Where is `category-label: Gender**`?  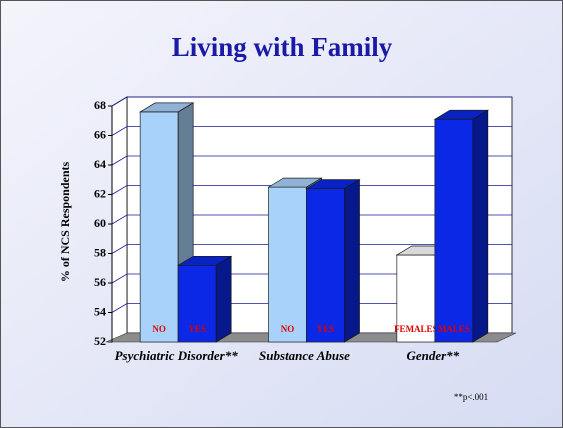
category-label: Gender** is located at coordinates (433, 355).